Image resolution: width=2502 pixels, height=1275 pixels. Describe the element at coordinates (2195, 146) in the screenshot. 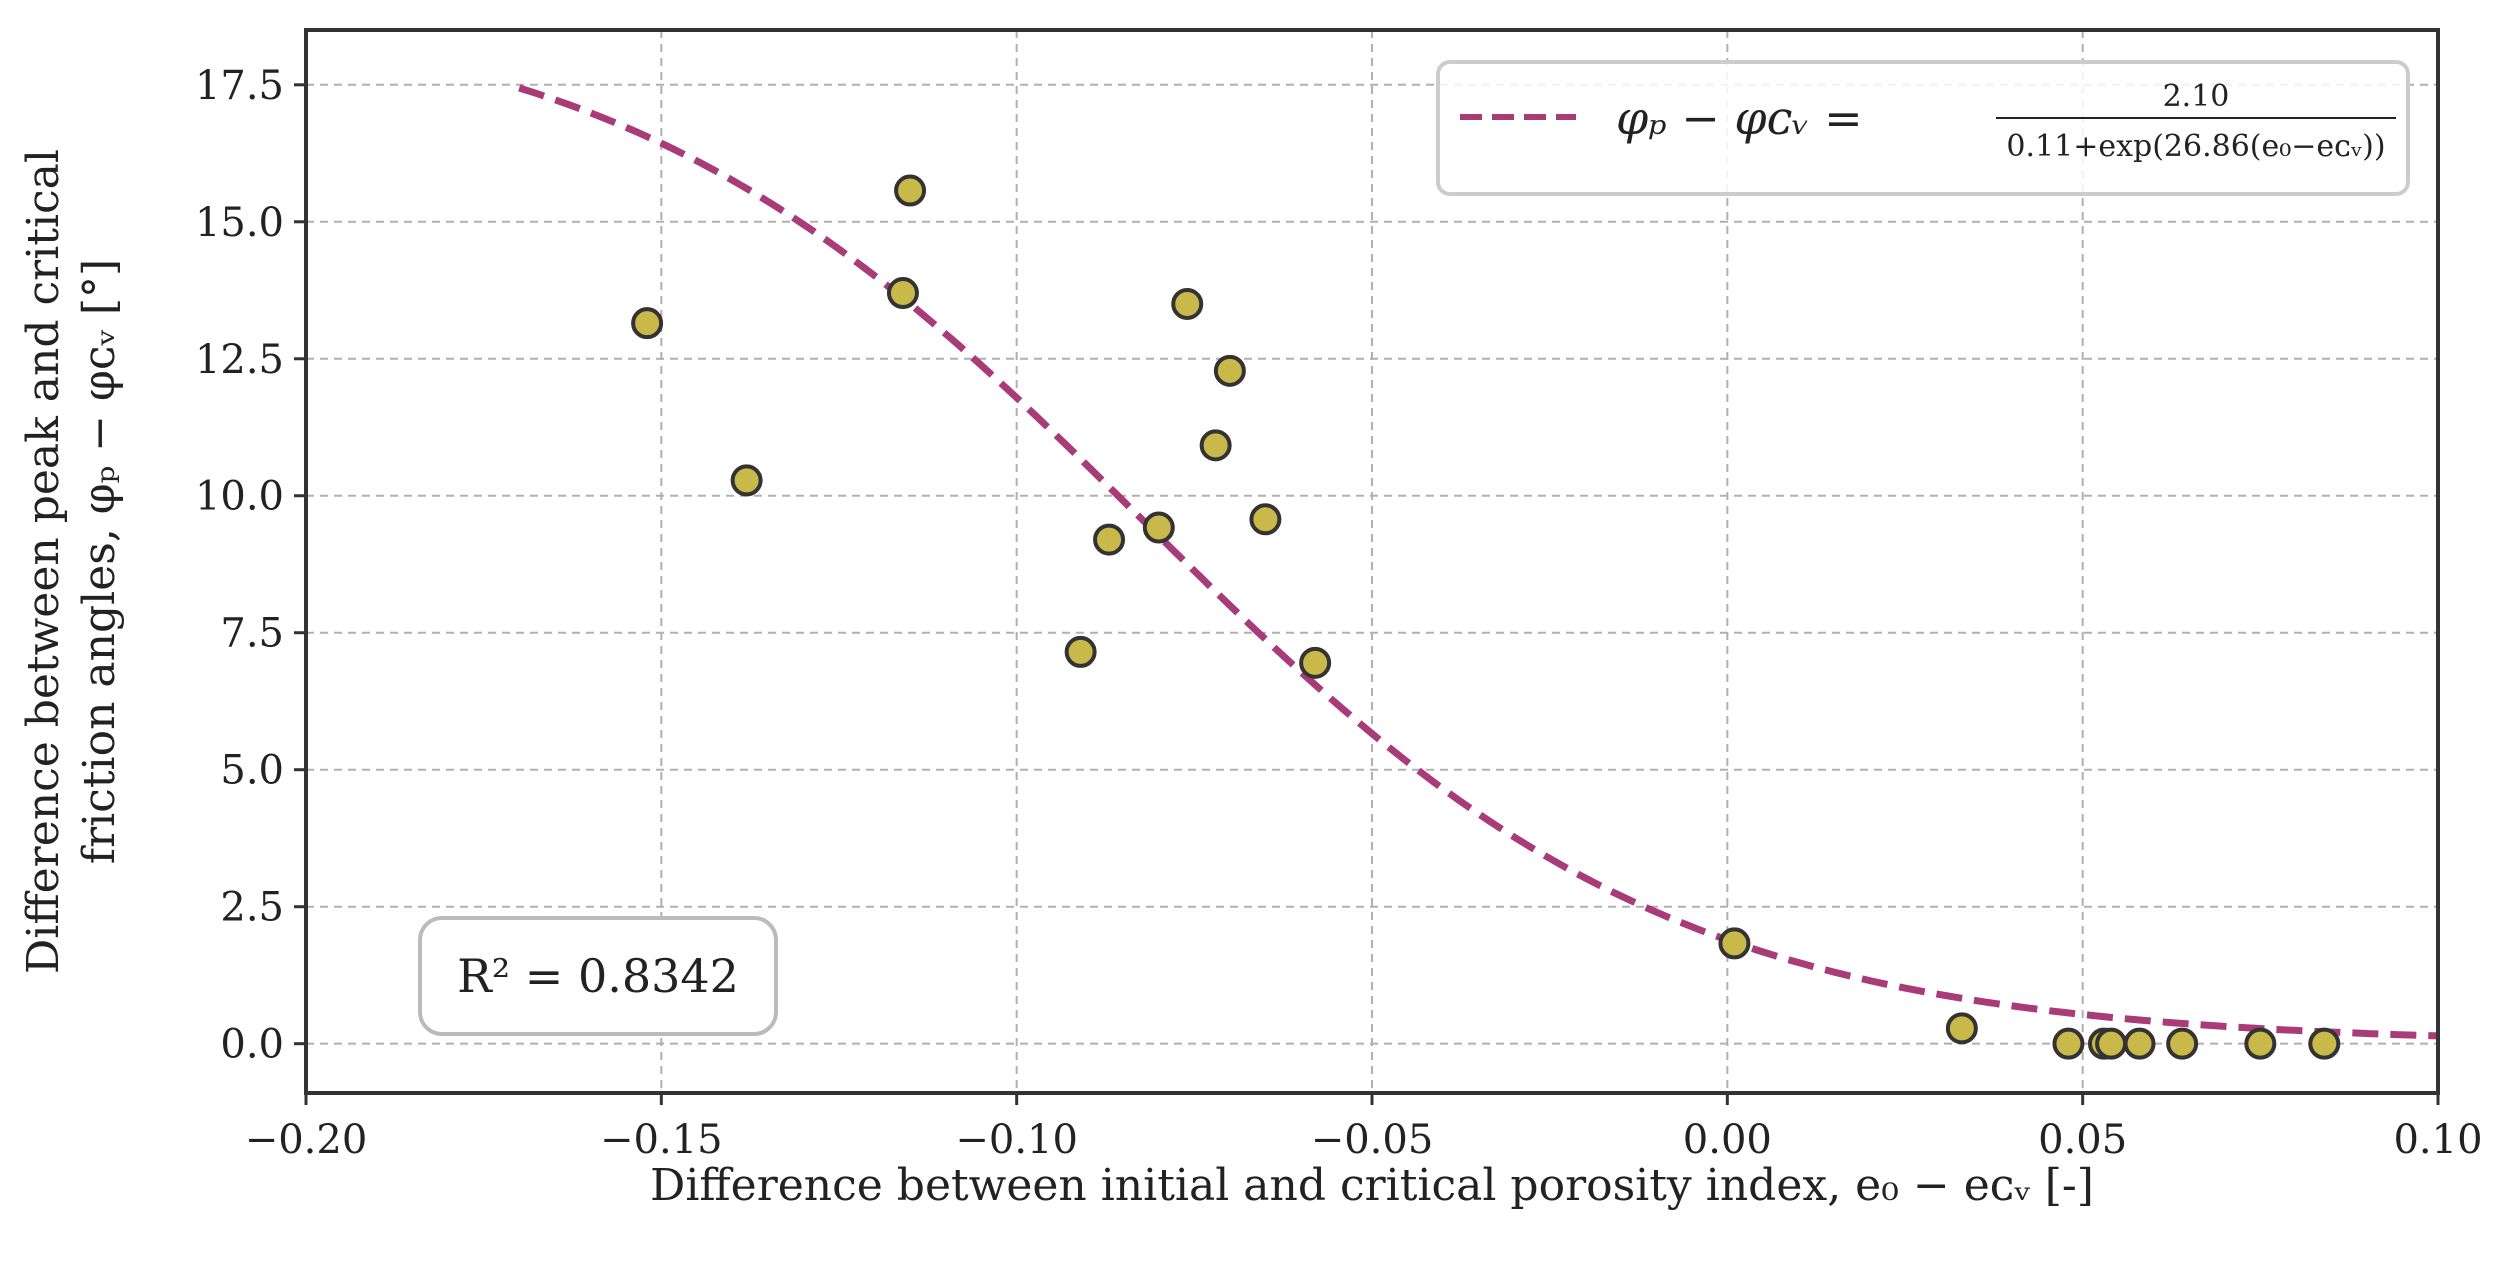

I see `legend-label-denominator: 0.11+exp(26.86(e₀−eᴄᵥ))` at that location.